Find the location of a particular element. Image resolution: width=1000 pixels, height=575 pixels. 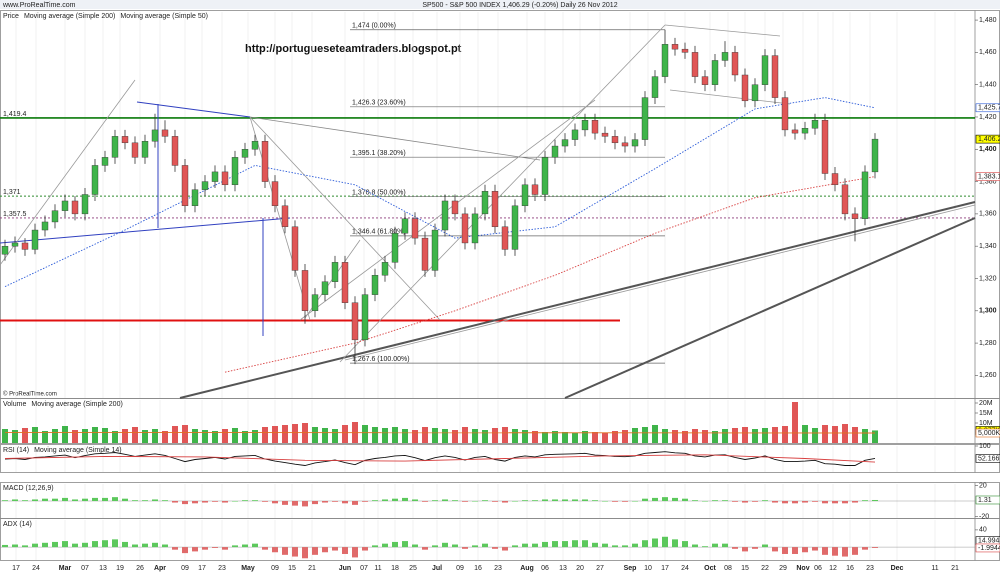

y-tick-label: 1,460 is located at coordinates (988, 52).